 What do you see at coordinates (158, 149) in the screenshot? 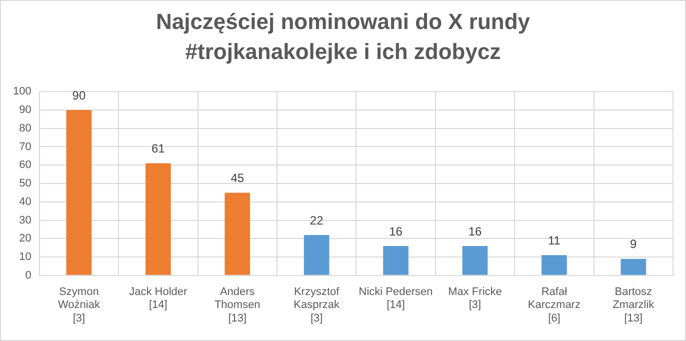
I see `data-label: 61` at bounding box center [158, 149].